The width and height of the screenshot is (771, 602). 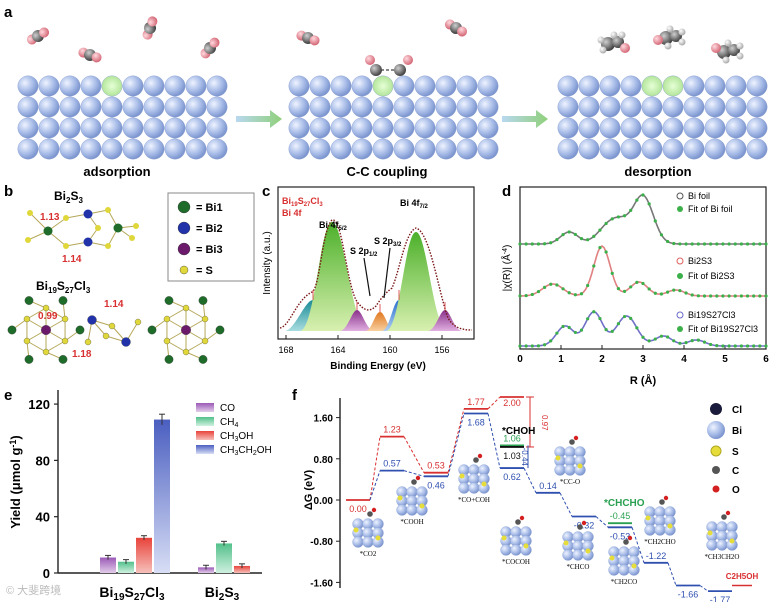 What do you see at coordinates (33, 590) in the screenshot?
I see `watermark: © 大斐跨境` at bounding box center [33, 590].